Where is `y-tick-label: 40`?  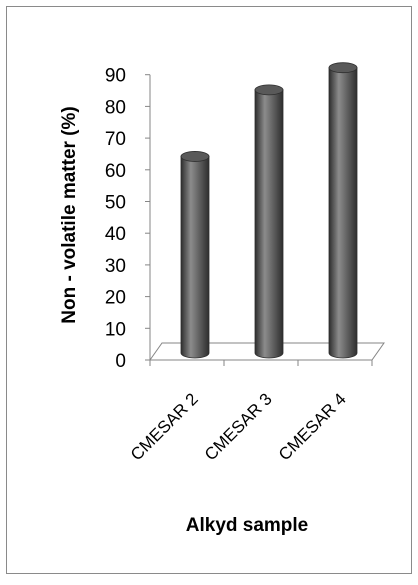
y-tick-label: 40 is located at coordinates (115, 234).